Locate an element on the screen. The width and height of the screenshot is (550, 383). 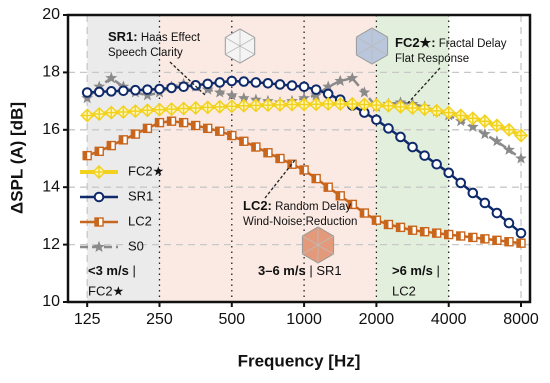
legend-label: SR1 is located at coordinates (140, 195).